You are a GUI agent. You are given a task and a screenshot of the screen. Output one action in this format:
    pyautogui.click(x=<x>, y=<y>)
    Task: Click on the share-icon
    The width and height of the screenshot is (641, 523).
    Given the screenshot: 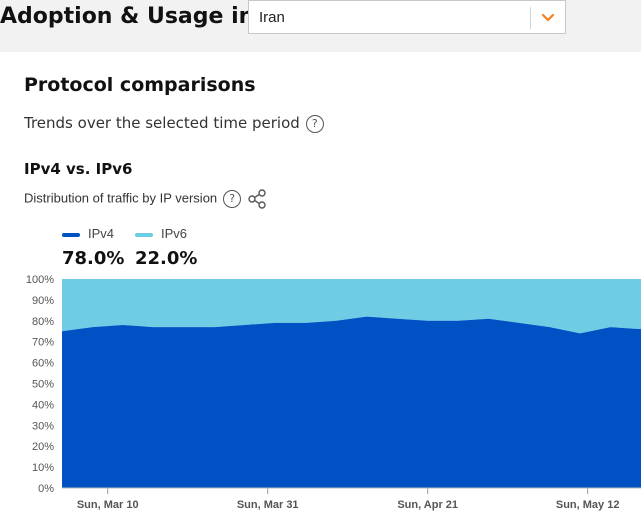 What is the action you would take?
    pyautogui.click(x=257, y=199)
    